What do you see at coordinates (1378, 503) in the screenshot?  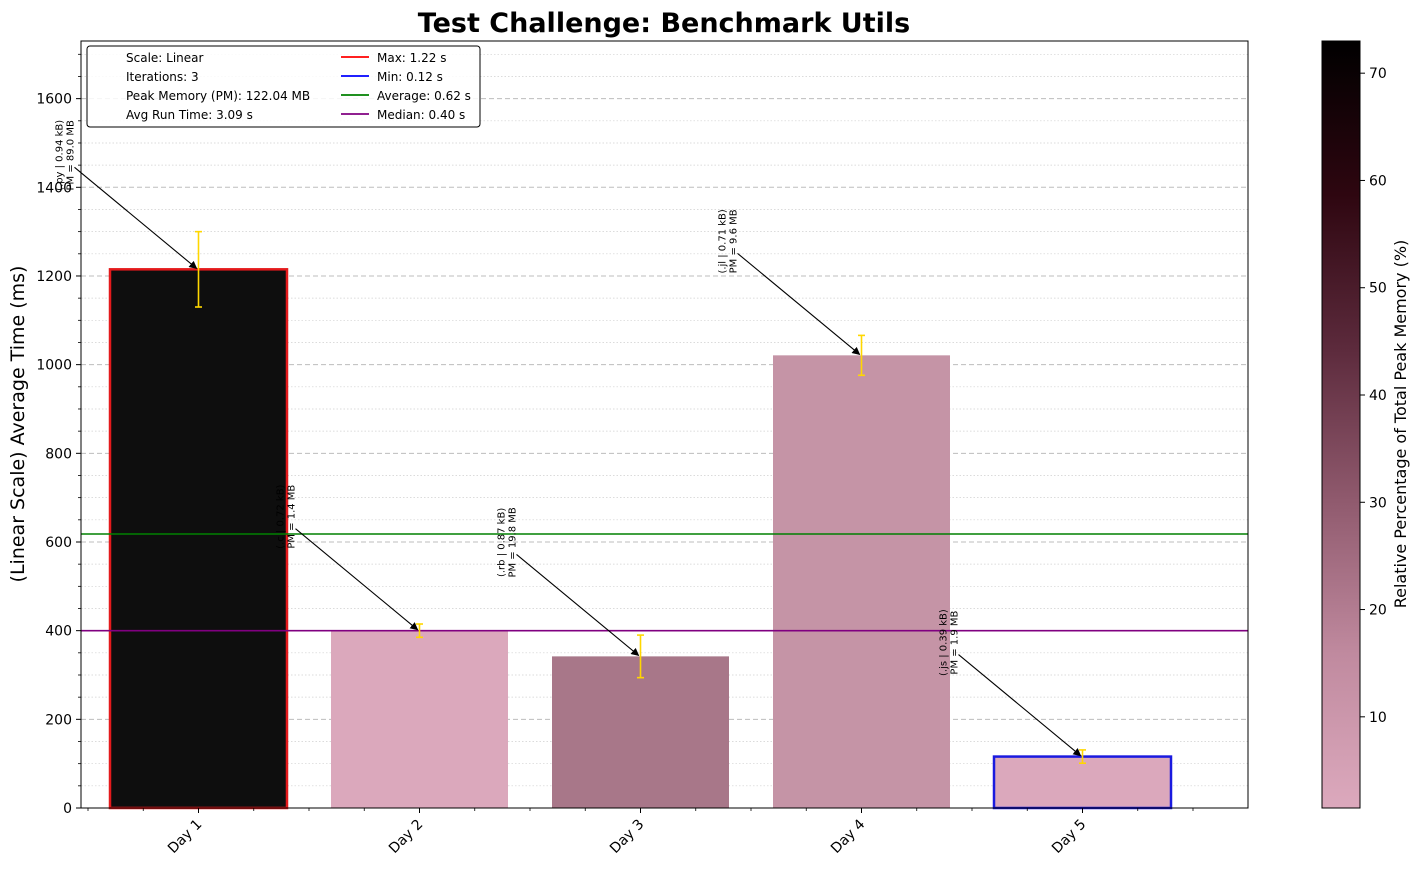 I see `colorbar-tick-label: 30` at bounding box center [1378, 503].